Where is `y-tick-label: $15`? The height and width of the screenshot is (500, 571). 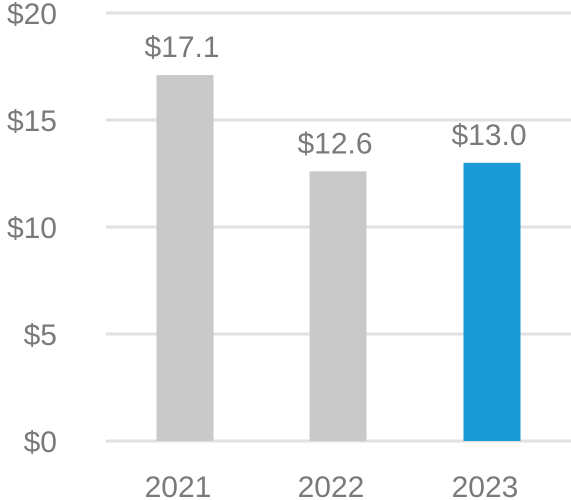
y-tick-label: $15 is located at coordinates (32, 121).